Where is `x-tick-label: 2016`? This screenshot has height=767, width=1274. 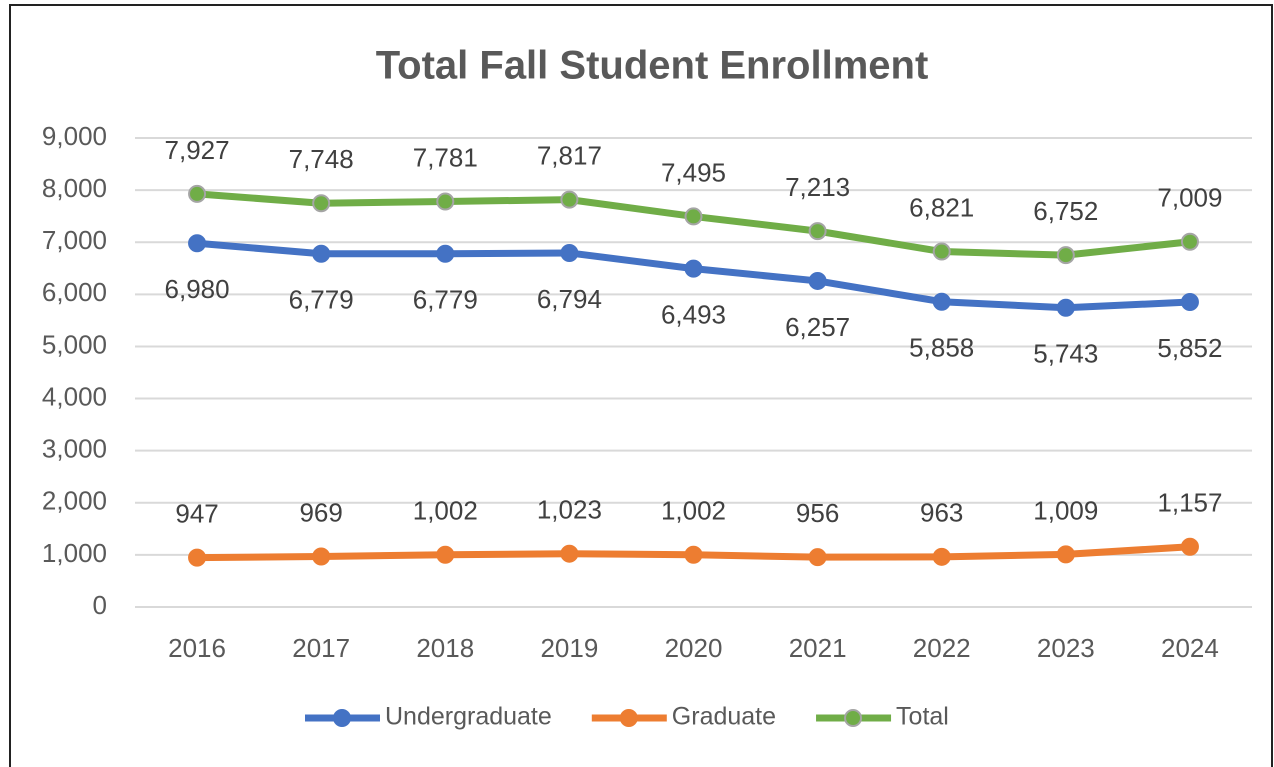 x-tick-label: 2016 is located at coordinates (197, 648).